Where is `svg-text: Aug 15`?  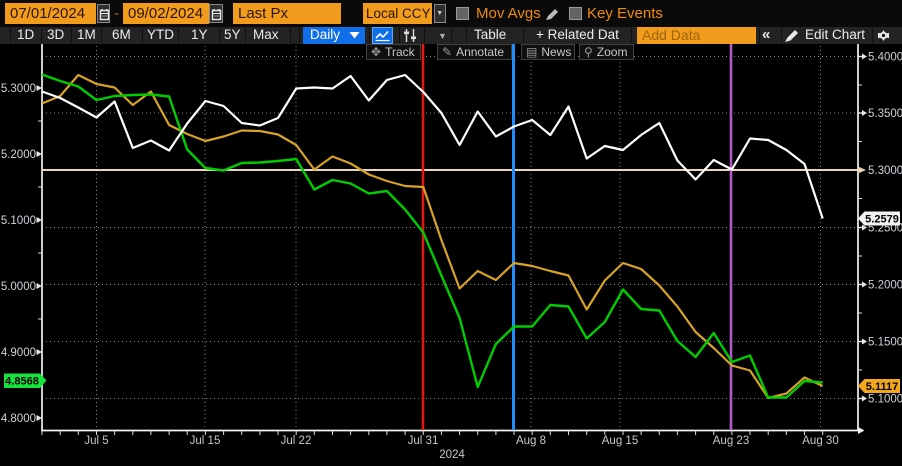 svg-text: Aug 15 is located at coordinates (620, 441).